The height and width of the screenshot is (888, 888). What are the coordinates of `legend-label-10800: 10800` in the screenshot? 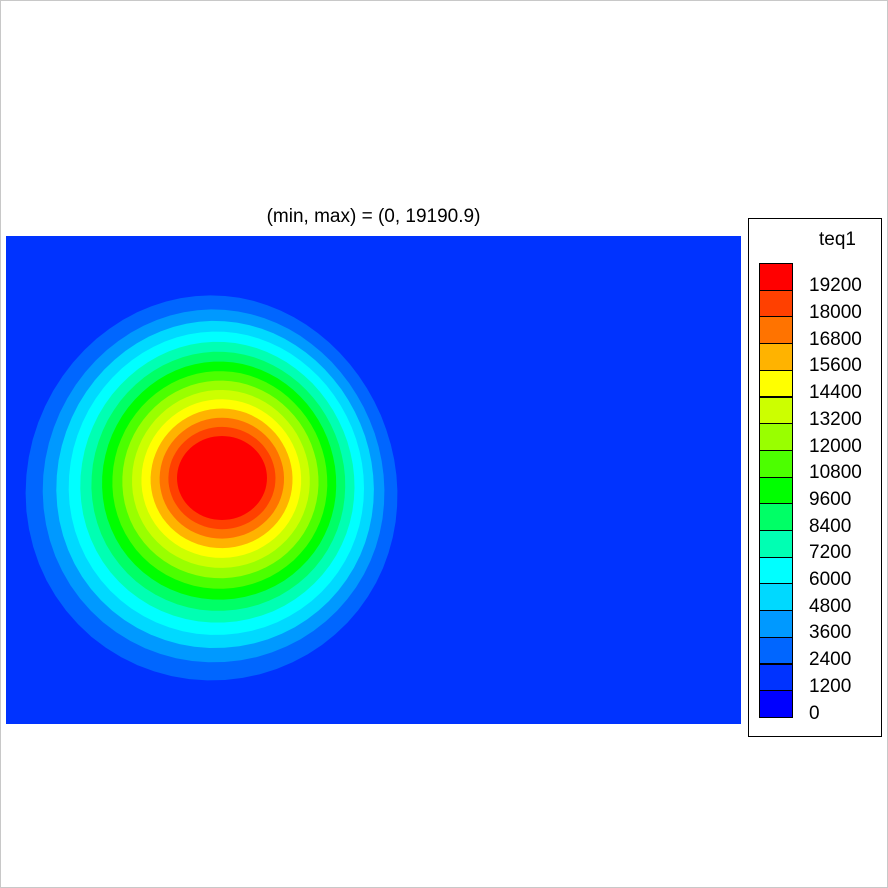 It's located at (835, 473).